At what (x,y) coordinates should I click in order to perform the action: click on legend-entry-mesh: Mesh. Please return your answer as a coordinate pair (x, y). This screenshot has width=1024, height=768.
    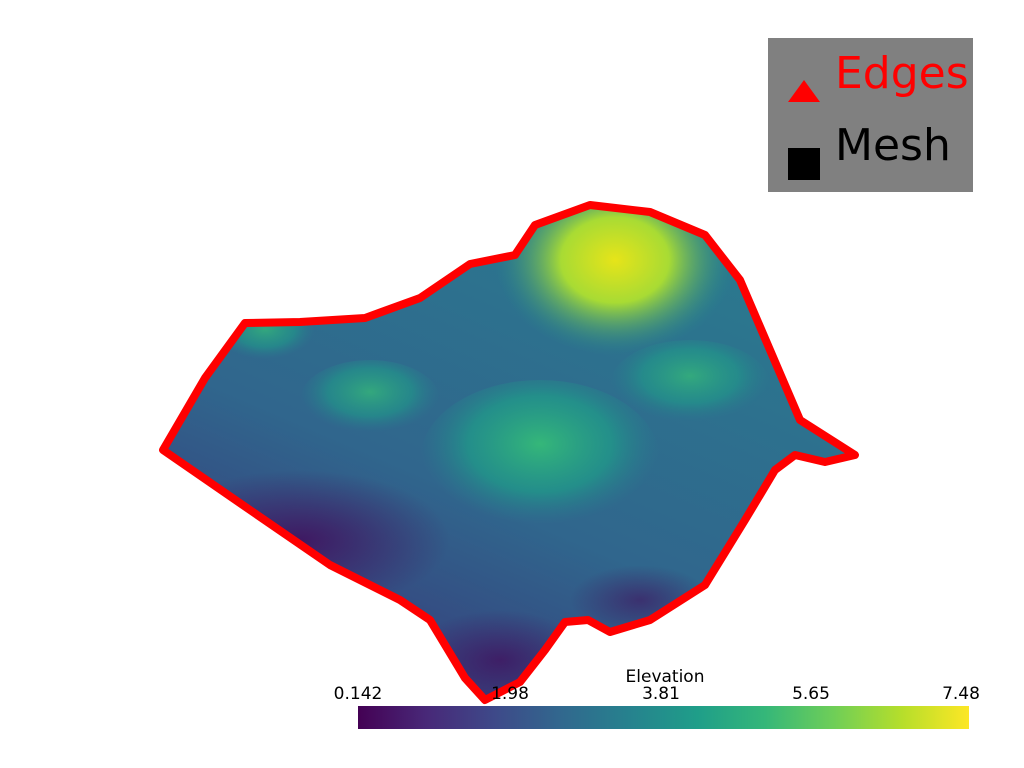
    Looking at the image, I should click on (870, 145).